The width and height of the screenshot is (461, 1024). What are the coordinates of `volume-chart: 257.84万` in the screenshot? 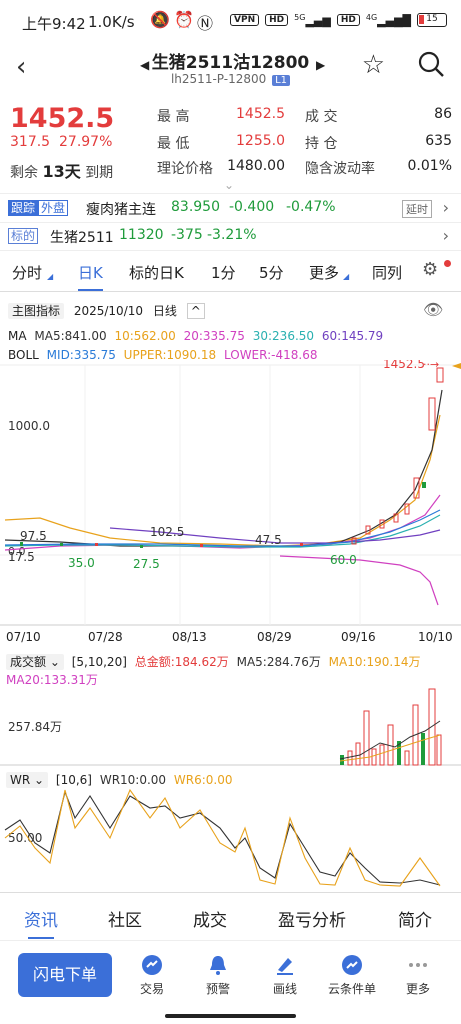 It's located at (230, 726).